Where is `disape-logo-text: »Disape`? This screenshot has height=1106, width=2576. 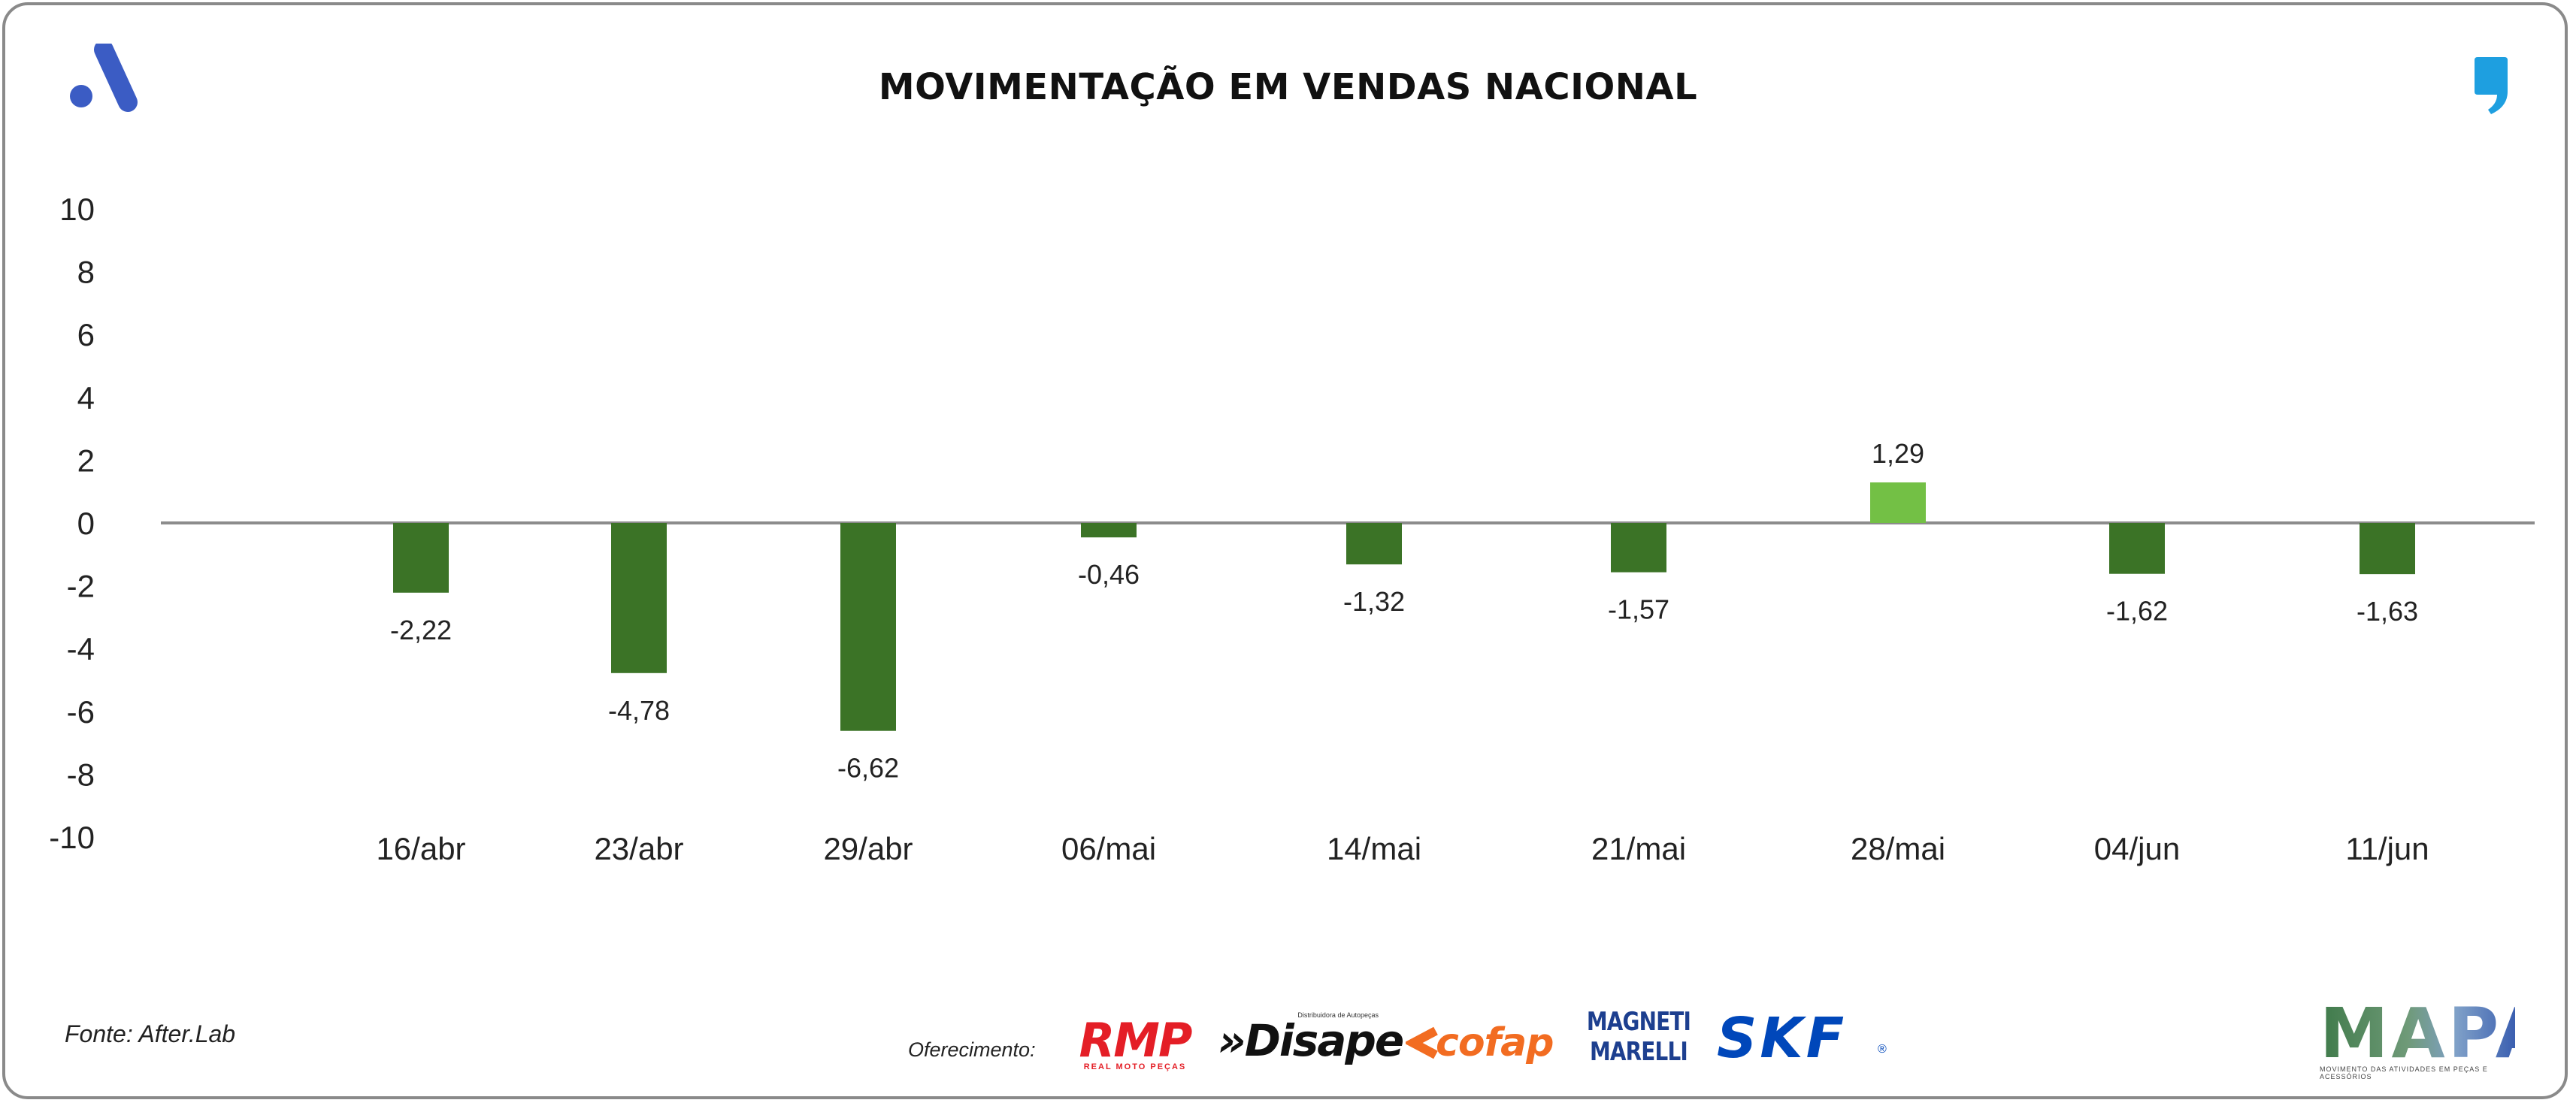
disape-logo-text: »Disape is located at coordinates (1311, 1041).